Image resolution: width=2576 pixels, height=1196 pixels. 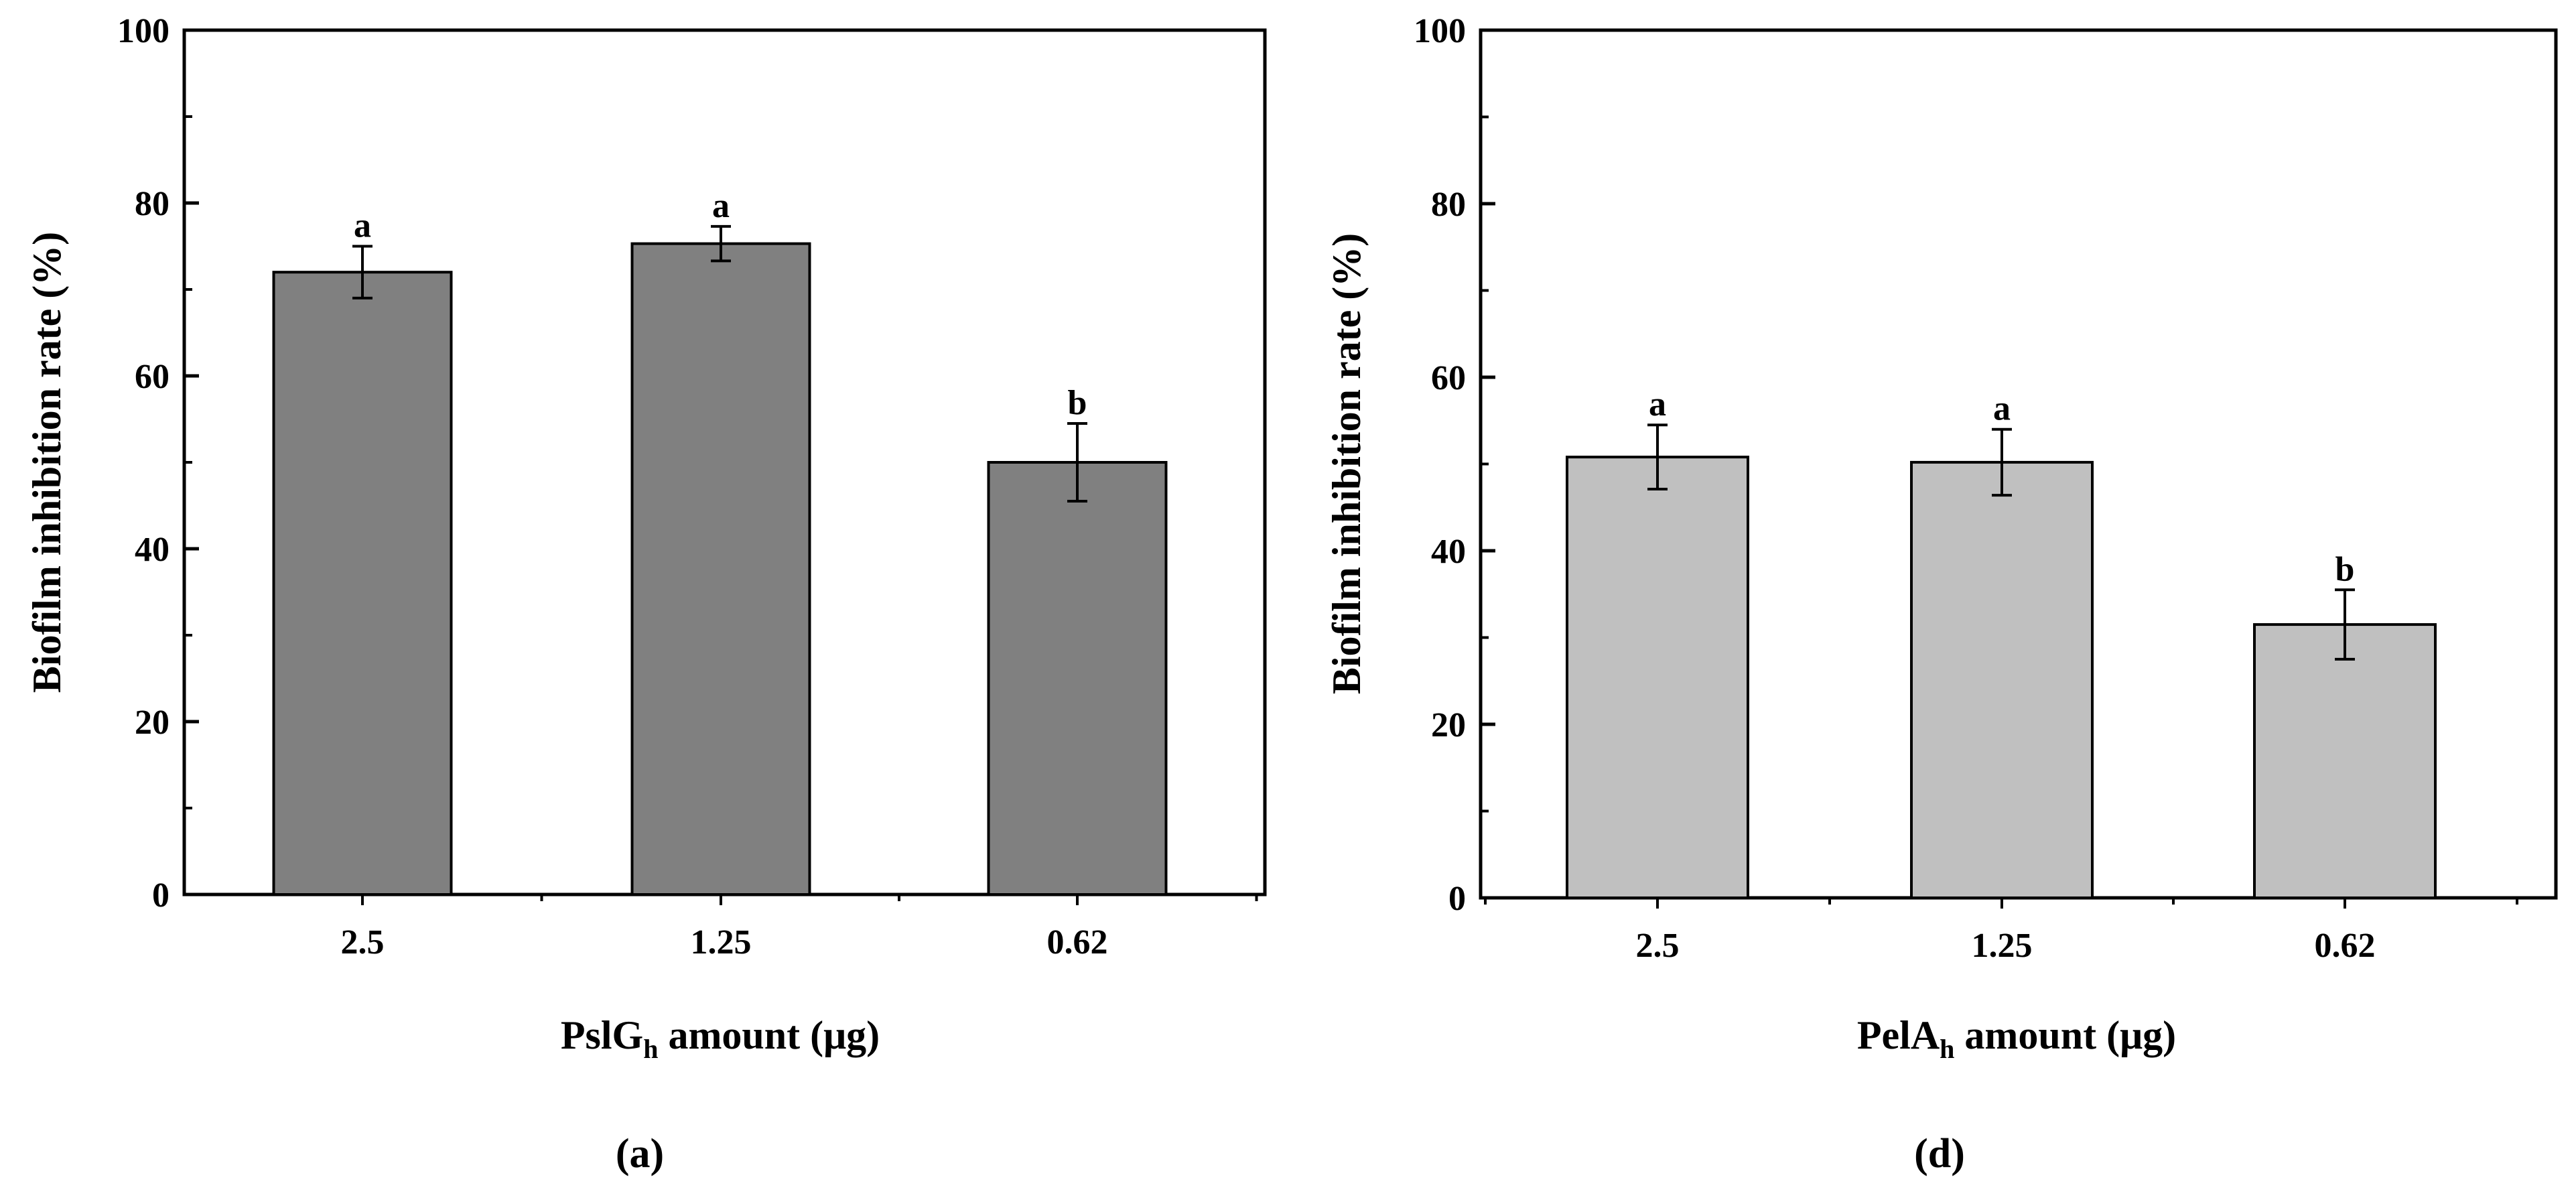 I want to click on x-axis-title: PslGh amount (μg), so click(x=720, y=1038).